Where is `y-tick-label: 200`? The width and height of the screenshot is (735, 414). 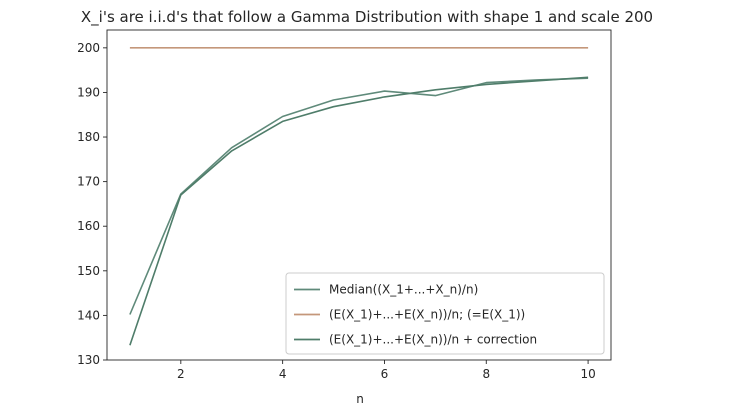 y-tick-label: 200 is located at coordinates (88, 48).